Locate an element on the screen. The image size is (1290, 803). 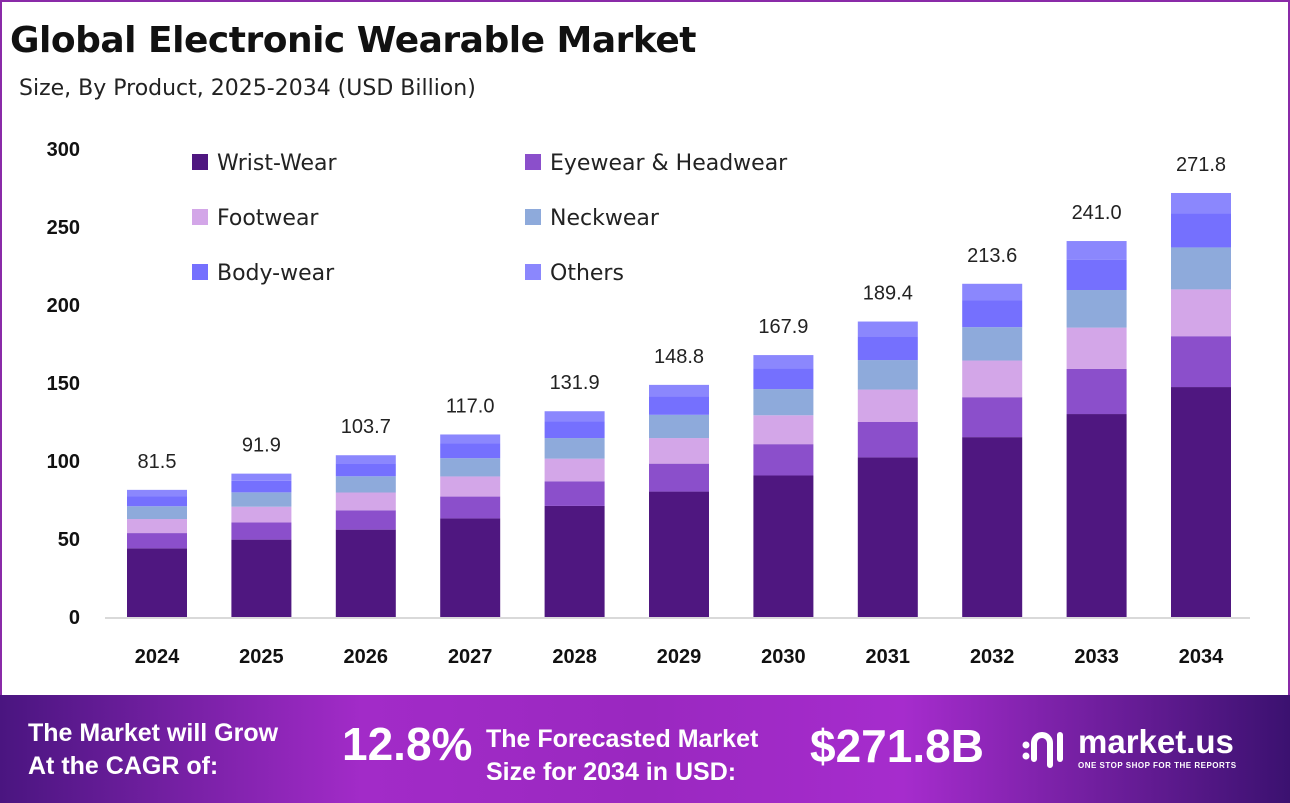
legend-label: Footwear is located at coordinates (268, 218).